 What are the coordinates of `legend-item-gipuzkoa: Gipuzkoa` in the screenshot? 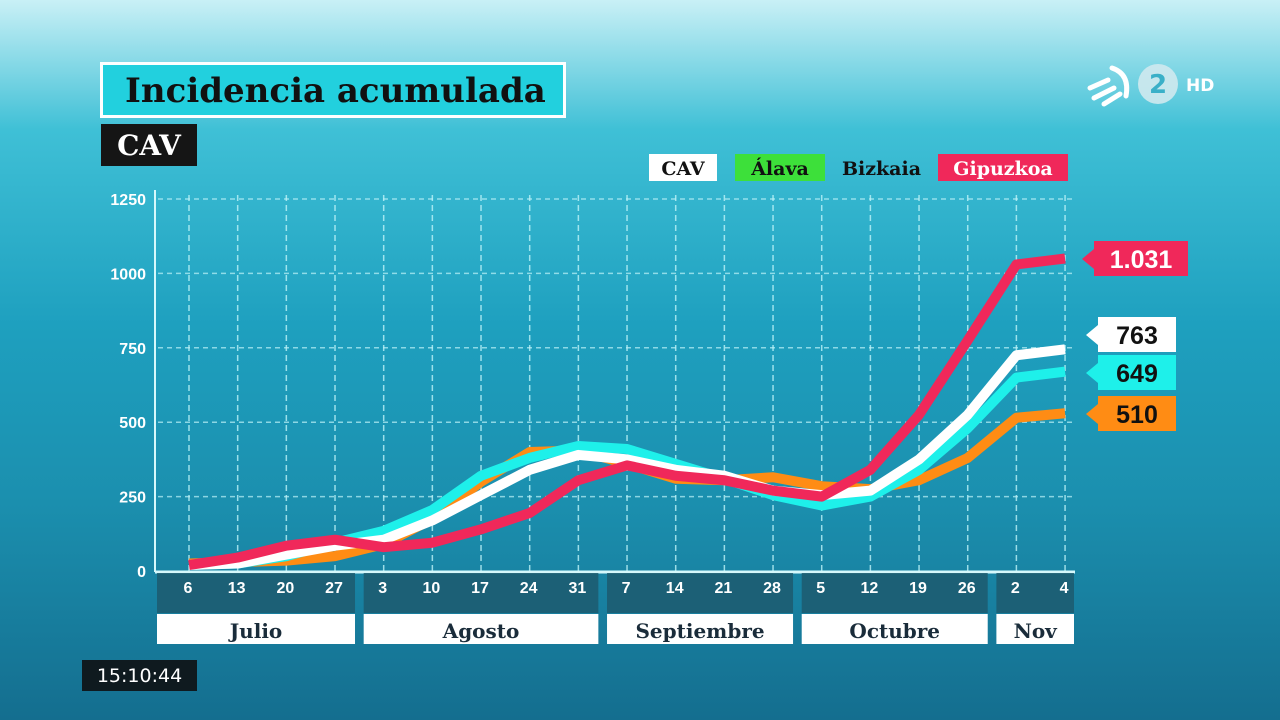 It's located at (1002, 169).